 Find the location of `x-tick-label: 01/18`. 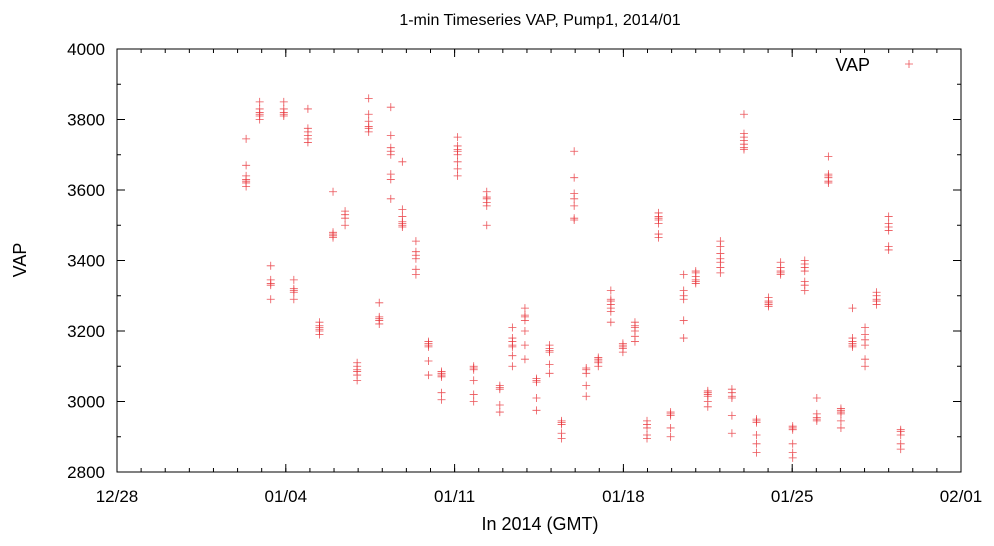

x-tick-label: 01/18 is located at coordinates (623, 496).